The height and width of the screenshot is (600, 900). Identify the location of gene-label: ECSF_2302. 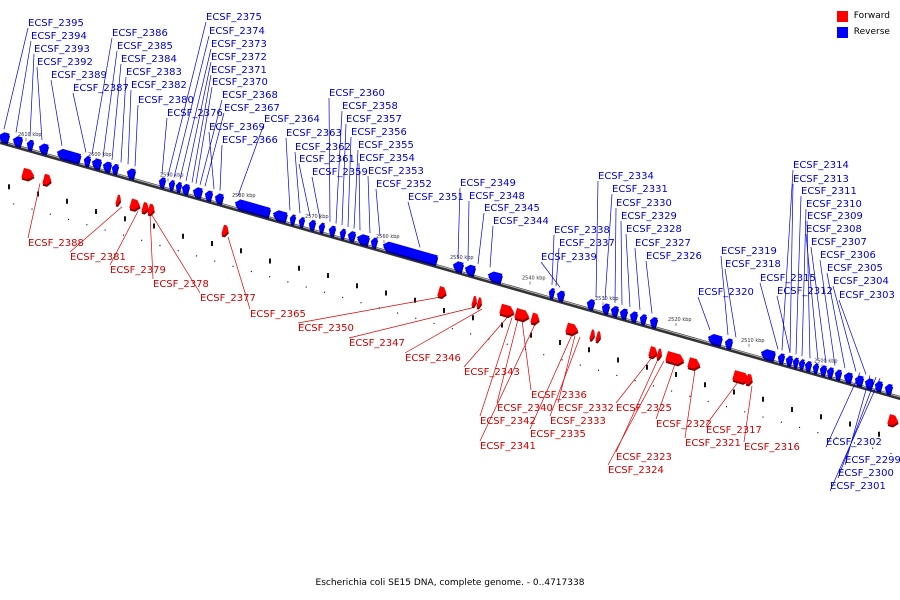
(854, 442).